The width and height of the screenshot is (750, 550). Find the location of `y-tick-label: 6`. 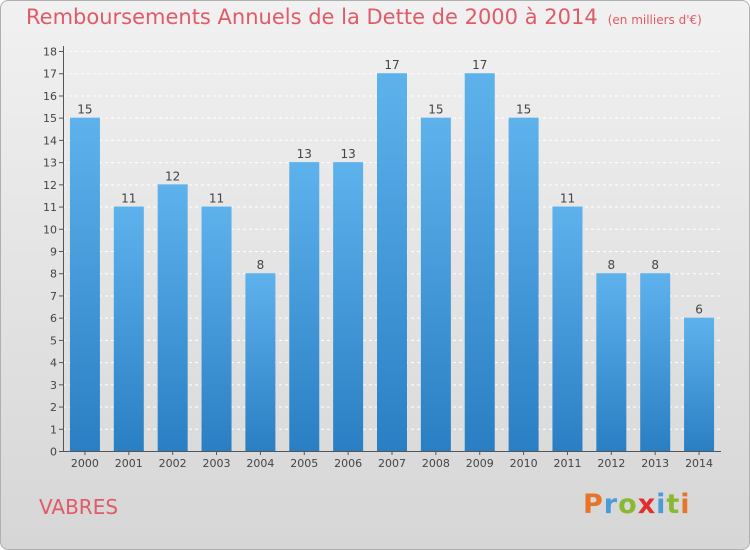

y-tick-label: 6 is located at coordinates (53, 318).